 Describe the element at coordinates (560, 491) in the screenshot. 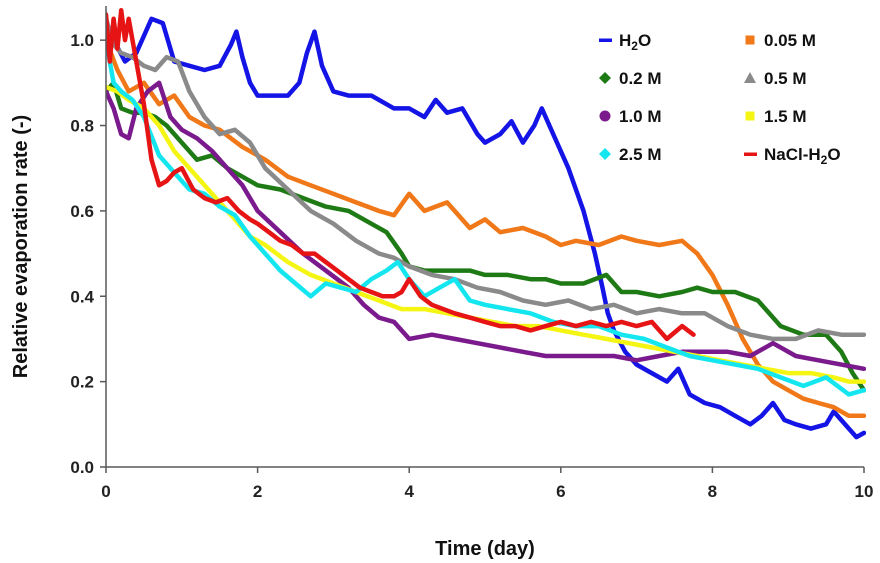

I see `x-tick-label: 6` at that location.